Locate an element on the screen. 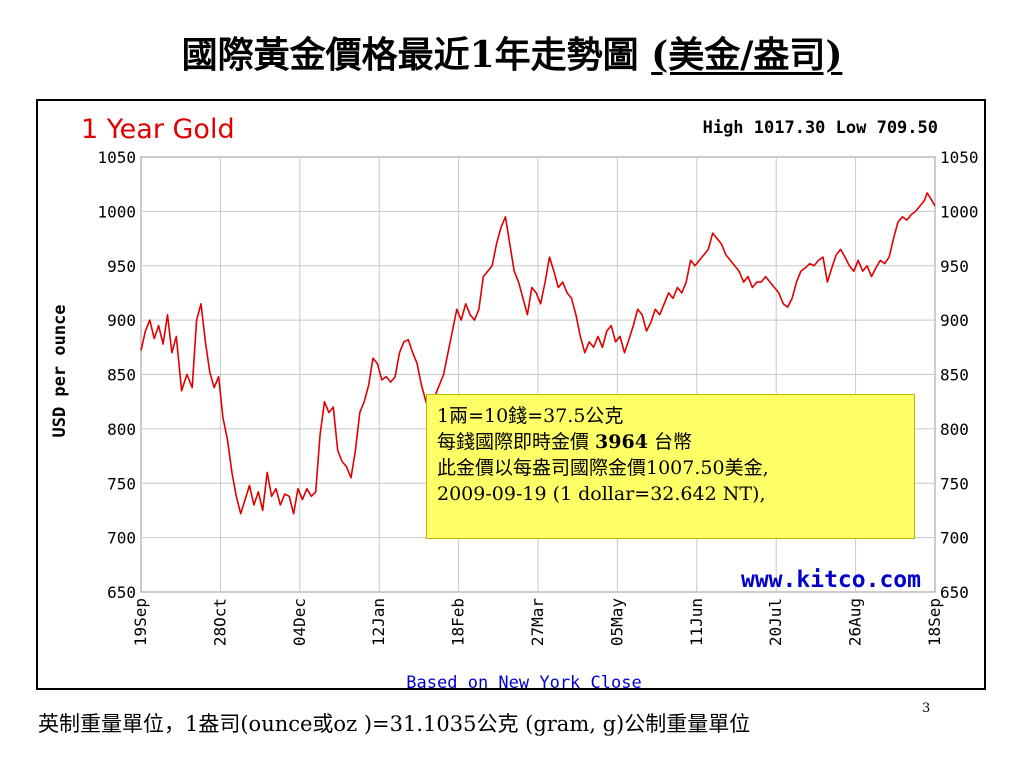  x-tick-label: 18Sep is located at coordinates (934, 622).